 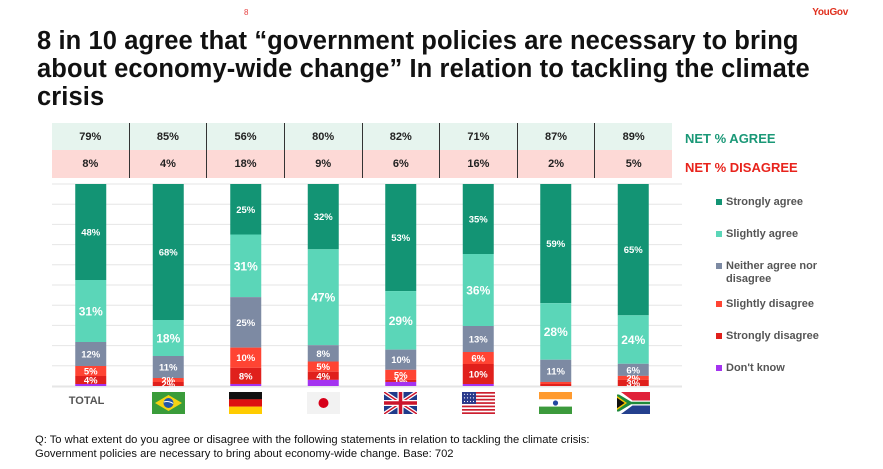 What do you see at coordinates (401, 403) in the screenshot?
I see `flag-uk-icon` at bounding box center [401, 403].